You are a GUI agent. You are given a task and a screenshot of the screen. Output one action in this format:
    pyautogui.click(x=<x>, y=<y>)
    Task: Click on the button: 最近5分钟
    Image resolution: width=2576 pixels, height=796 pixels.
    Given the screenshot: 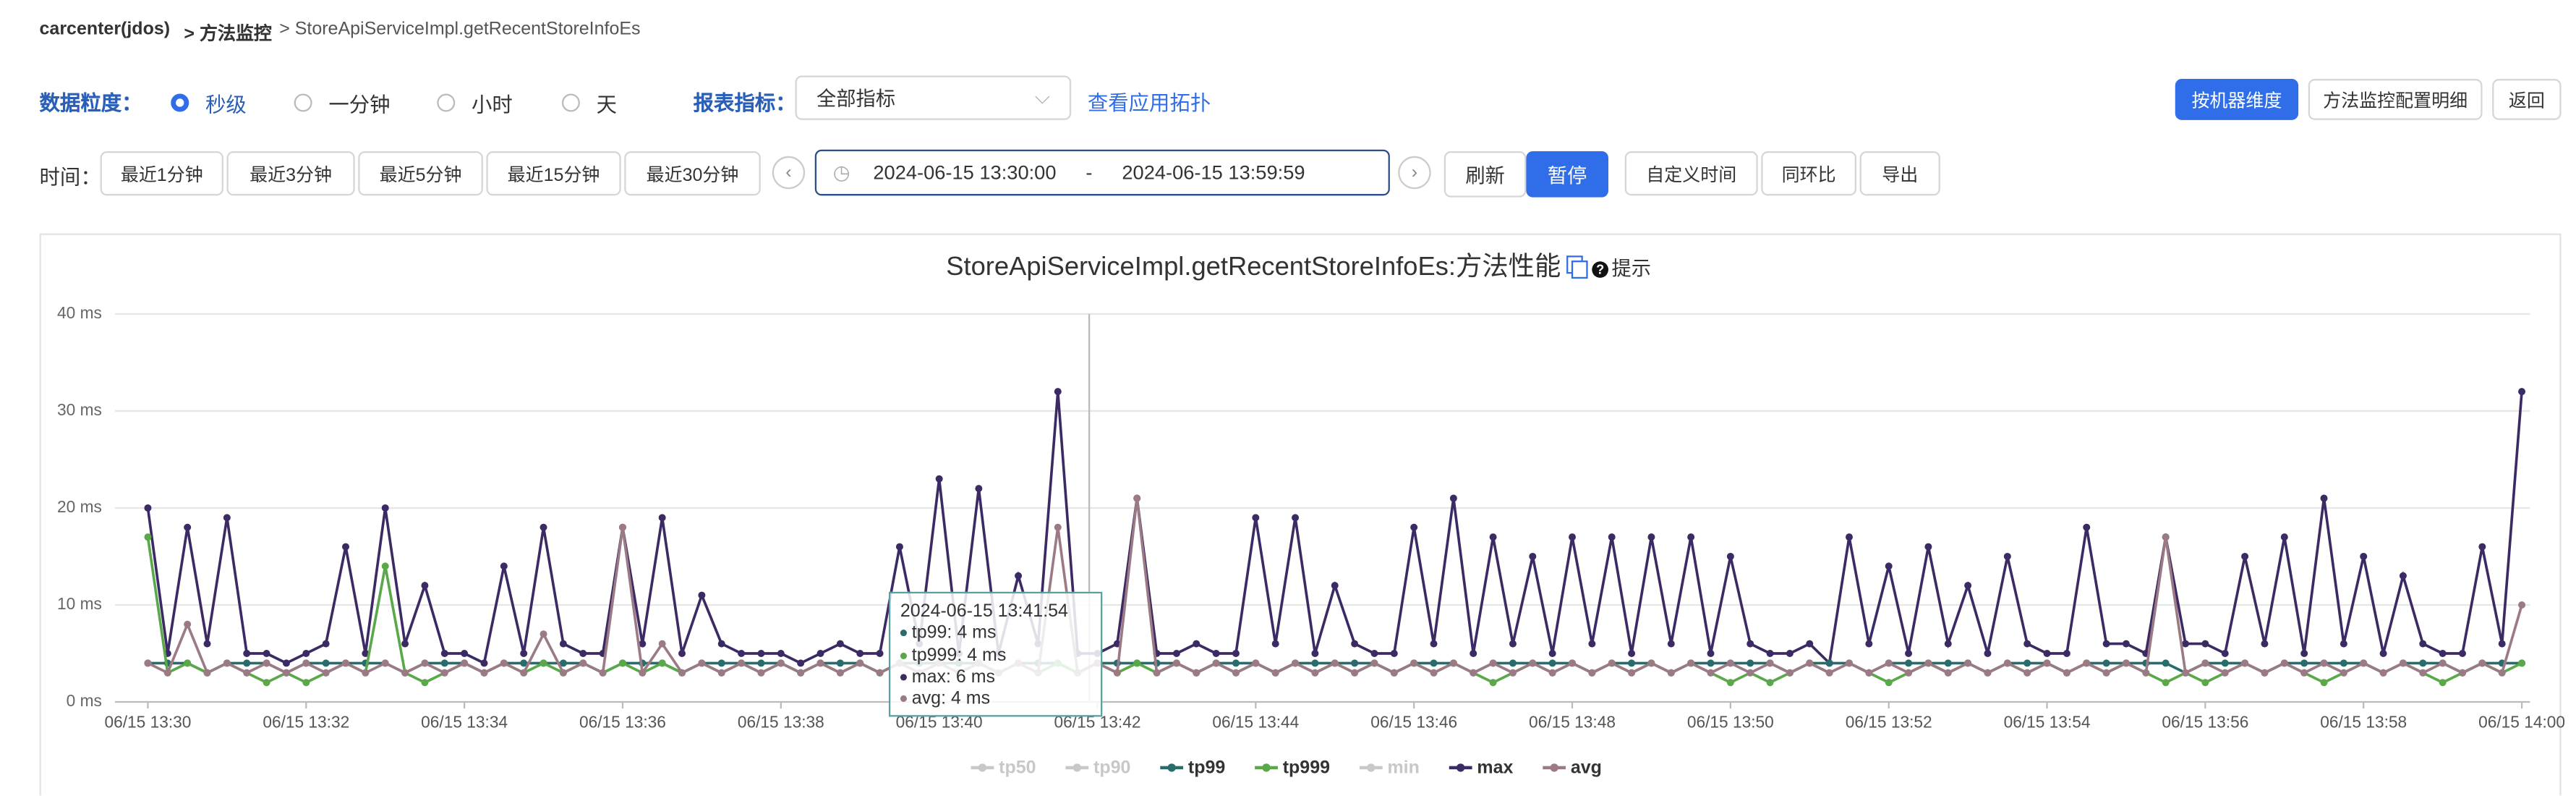 What is the action you would take?
    pyautogui.click(x=420, y=173)
    